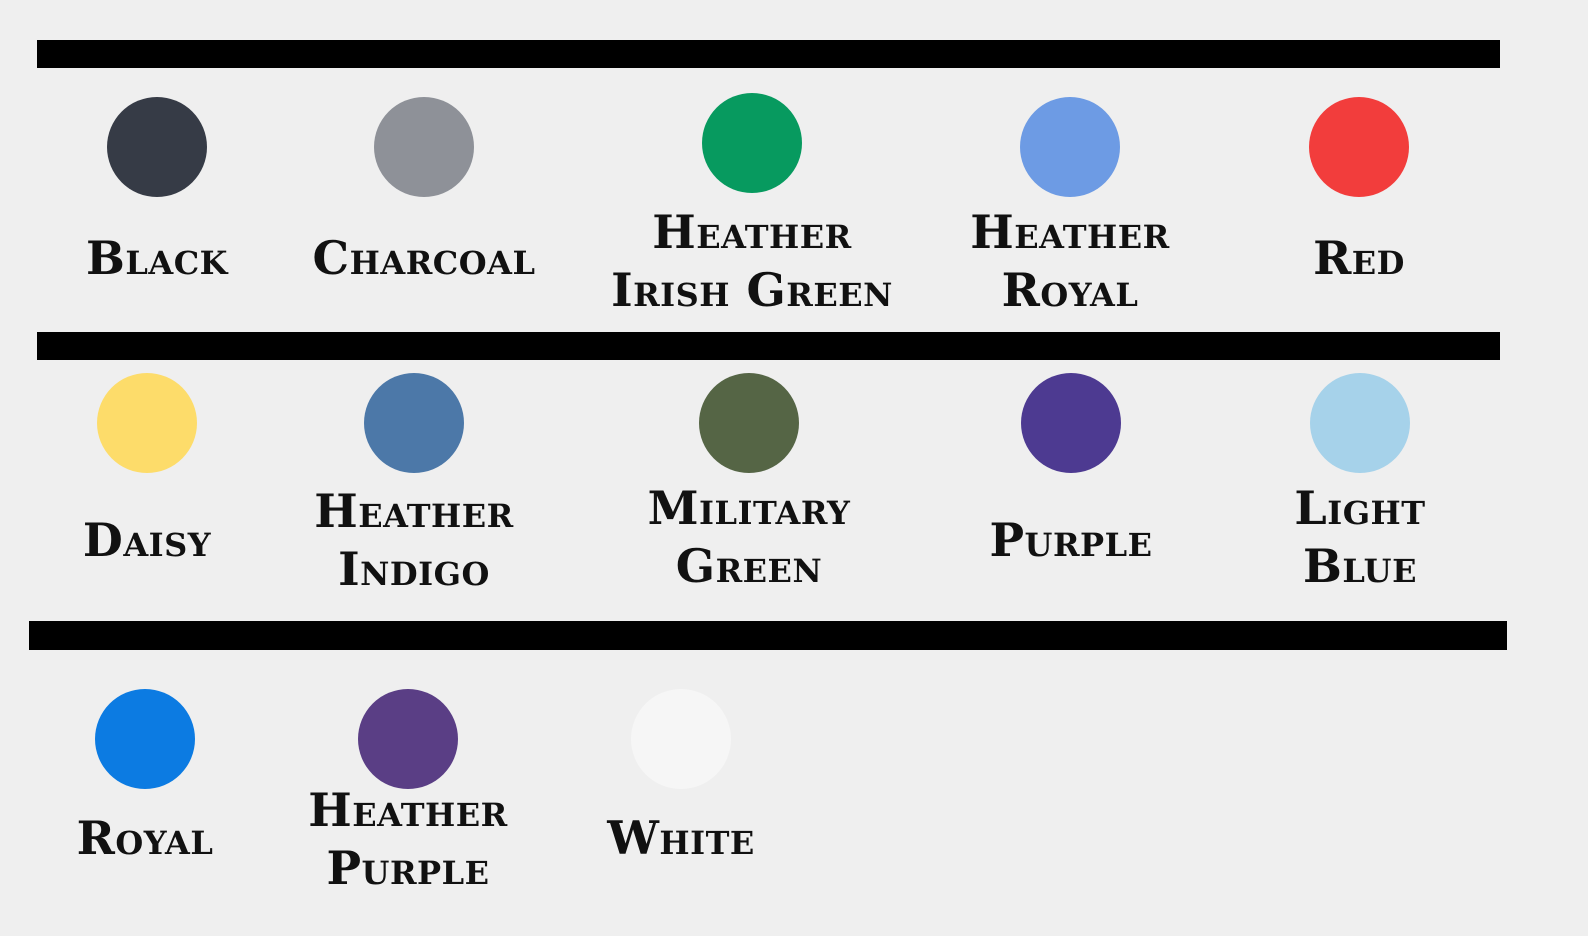 This screenshot has height=936, width=1588. I want to click on swatch-label: Heather Purple, so click(408, 839).